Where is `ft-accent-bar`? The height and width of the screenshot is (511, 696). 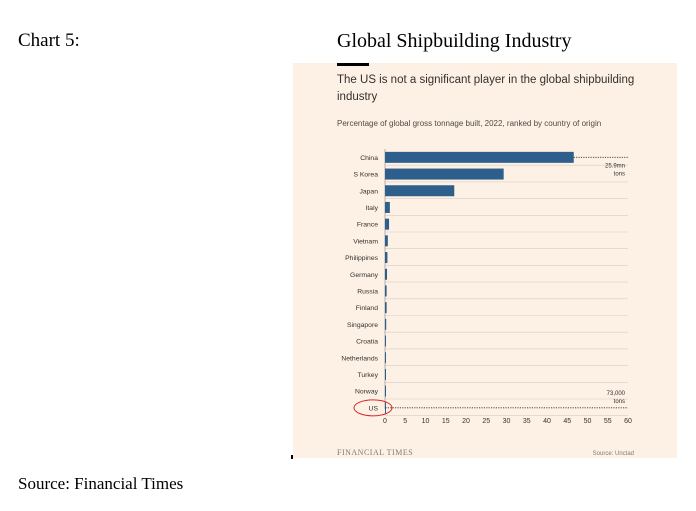
ft-accent-bar is located at coordinates (353, 64).